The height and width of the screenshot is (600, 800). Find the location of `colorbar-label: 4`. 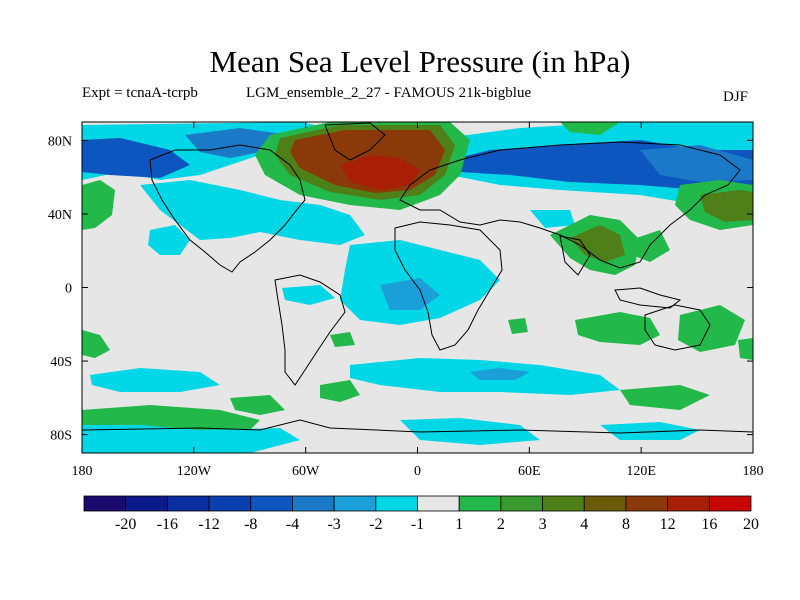

colorbar-label: 4 is located at coordinates (584, 524).